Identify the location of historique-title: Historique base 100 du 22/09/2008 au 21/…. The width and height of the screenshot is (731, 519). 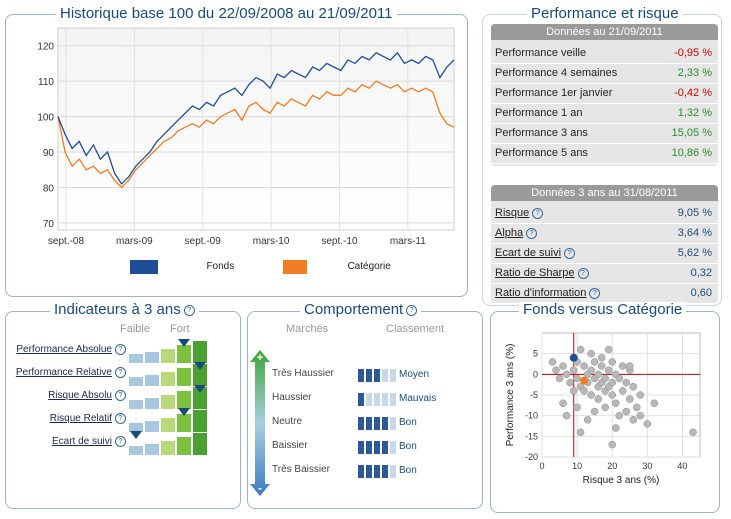
(226, 14).